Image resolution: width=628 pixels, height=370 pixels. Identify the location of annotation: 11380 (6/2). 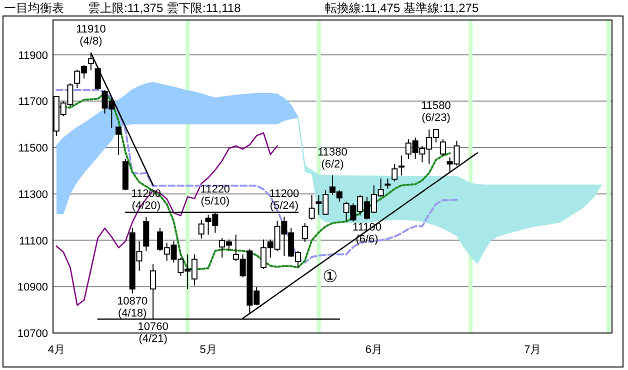
(333, 158).